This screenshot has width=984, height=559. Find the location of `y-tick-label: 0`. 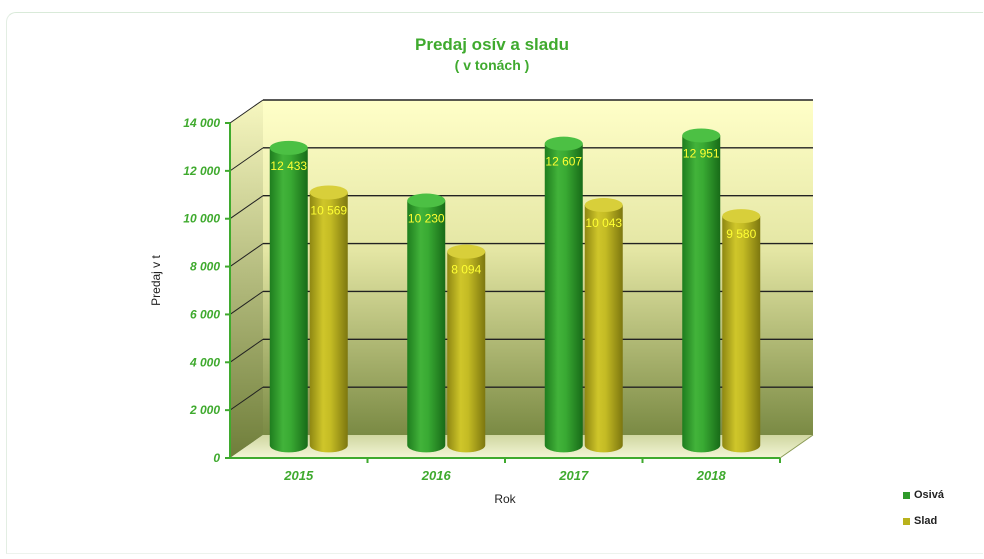

y-tick-label: 0 is located at coordinates (216, 458).